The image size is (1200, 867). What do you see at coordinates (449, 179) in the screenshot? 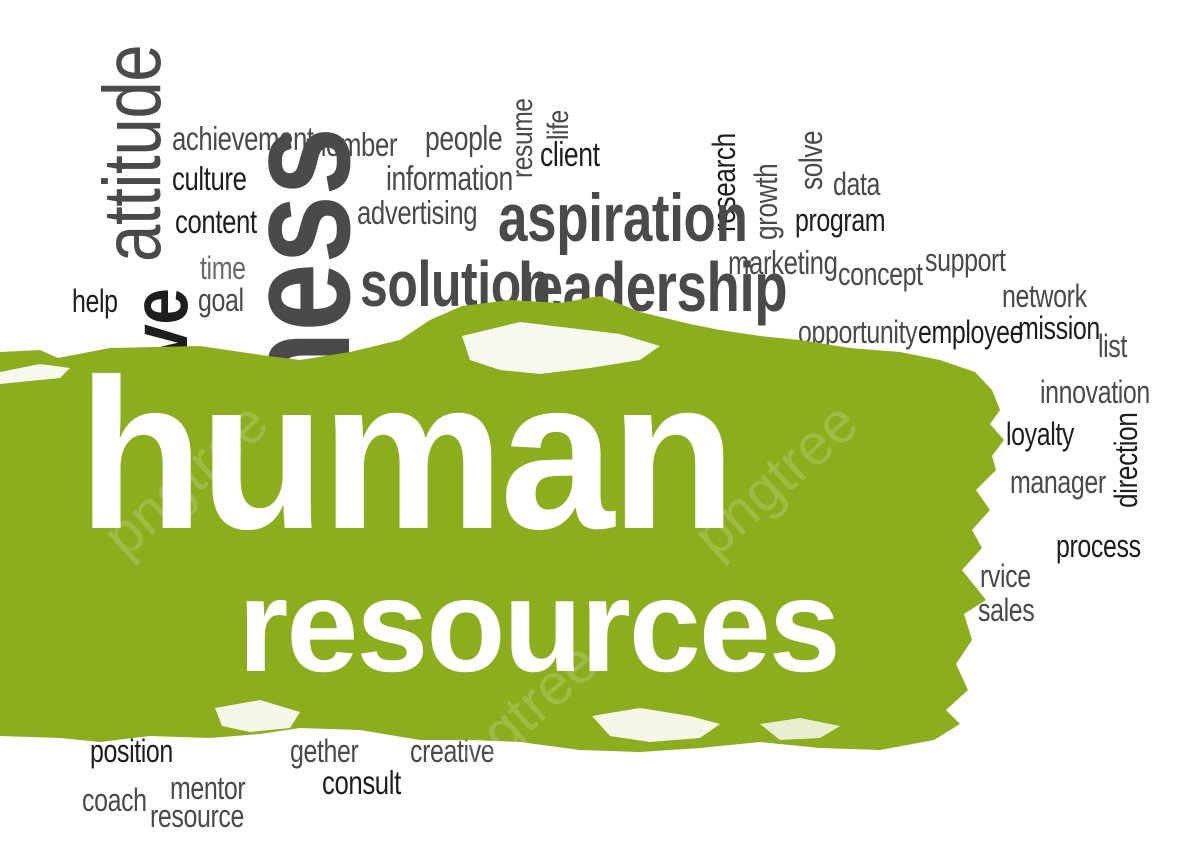
I see `word-information: information` at bounding box center [449, 179].